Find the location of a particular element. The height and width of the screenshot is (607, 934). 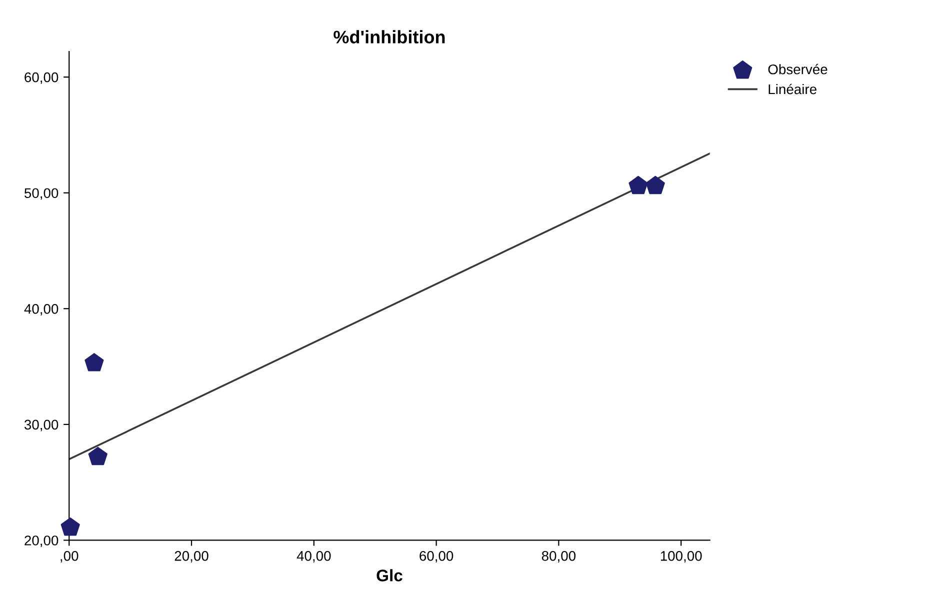

x-tick-label: 60,00 is located at coordinates (437, 556).